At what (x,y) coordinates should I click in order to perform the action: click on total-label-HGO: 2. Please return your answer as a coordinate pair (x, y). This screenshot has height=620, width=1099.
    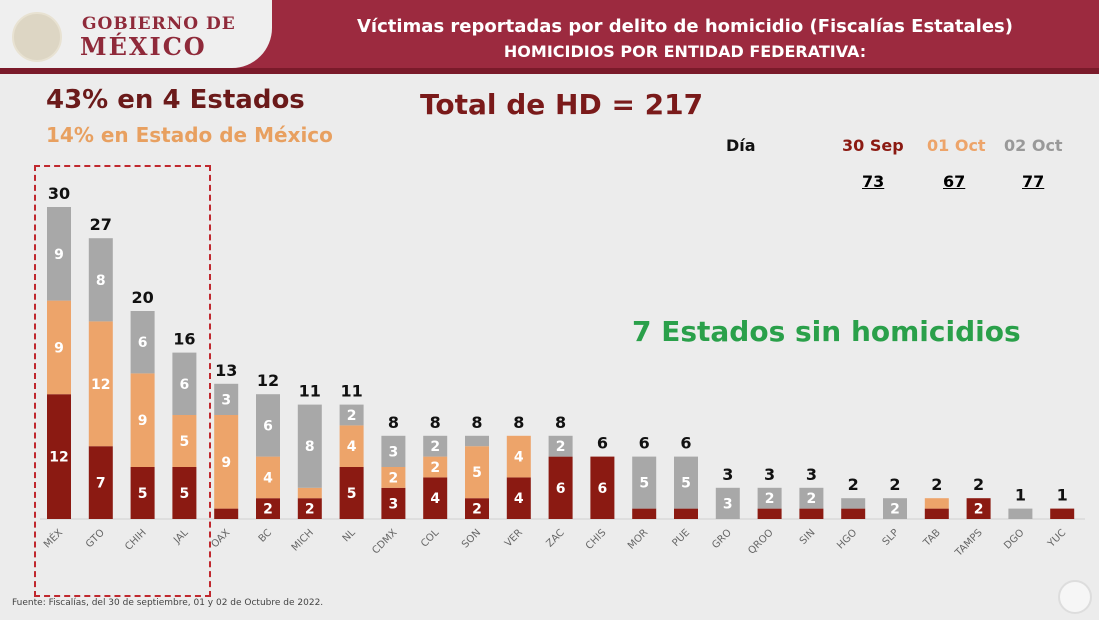
    Looking at the image, I should click on (853, 484).